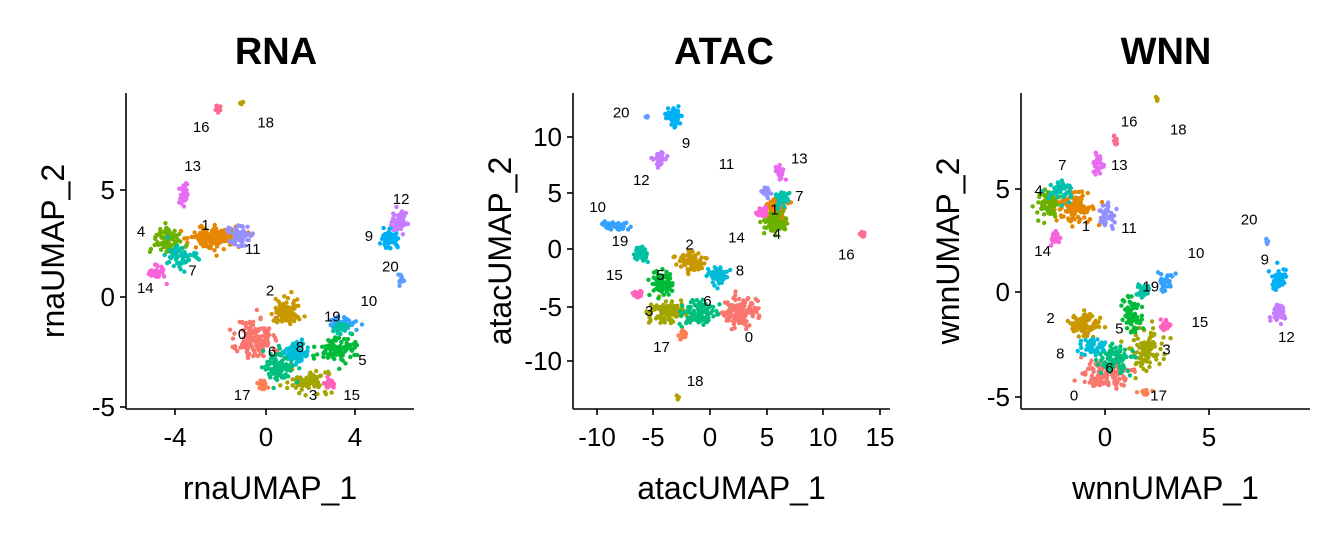  What do you see at coordinates (1055, 238) in the screenshot?
I see `wnn-cluster-14-points` at bounding box center [1055, 238].